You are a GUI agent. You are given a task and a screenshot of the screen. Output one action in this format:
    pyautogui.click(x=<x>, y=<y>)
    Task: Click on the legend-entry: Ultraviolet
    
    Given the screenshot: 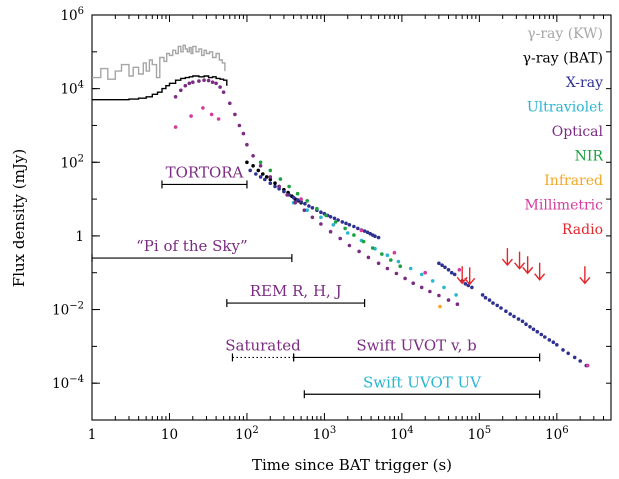 What is the action you would take?
    pyautogui.click(x=565, y=108)
    